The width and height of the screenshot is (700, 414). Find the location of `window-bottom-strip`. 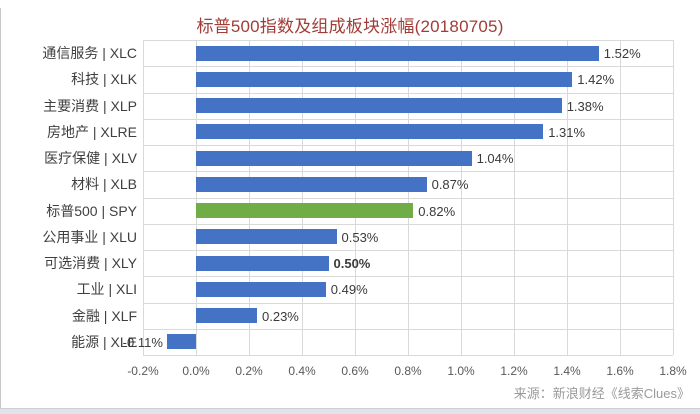

window-bottom-strip is located at coordinates (350, 411).